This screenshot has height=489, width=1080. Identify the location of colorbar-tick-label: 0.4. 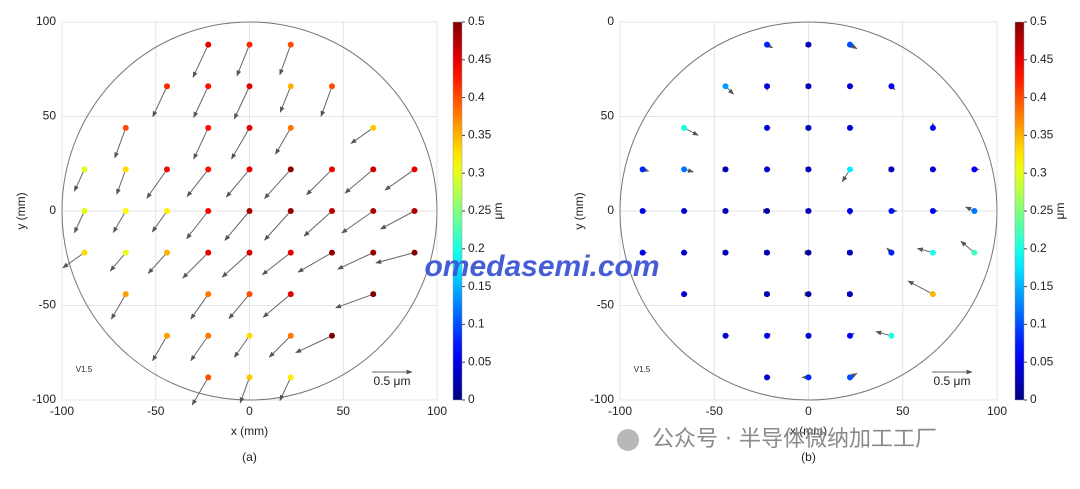
(476, 97).